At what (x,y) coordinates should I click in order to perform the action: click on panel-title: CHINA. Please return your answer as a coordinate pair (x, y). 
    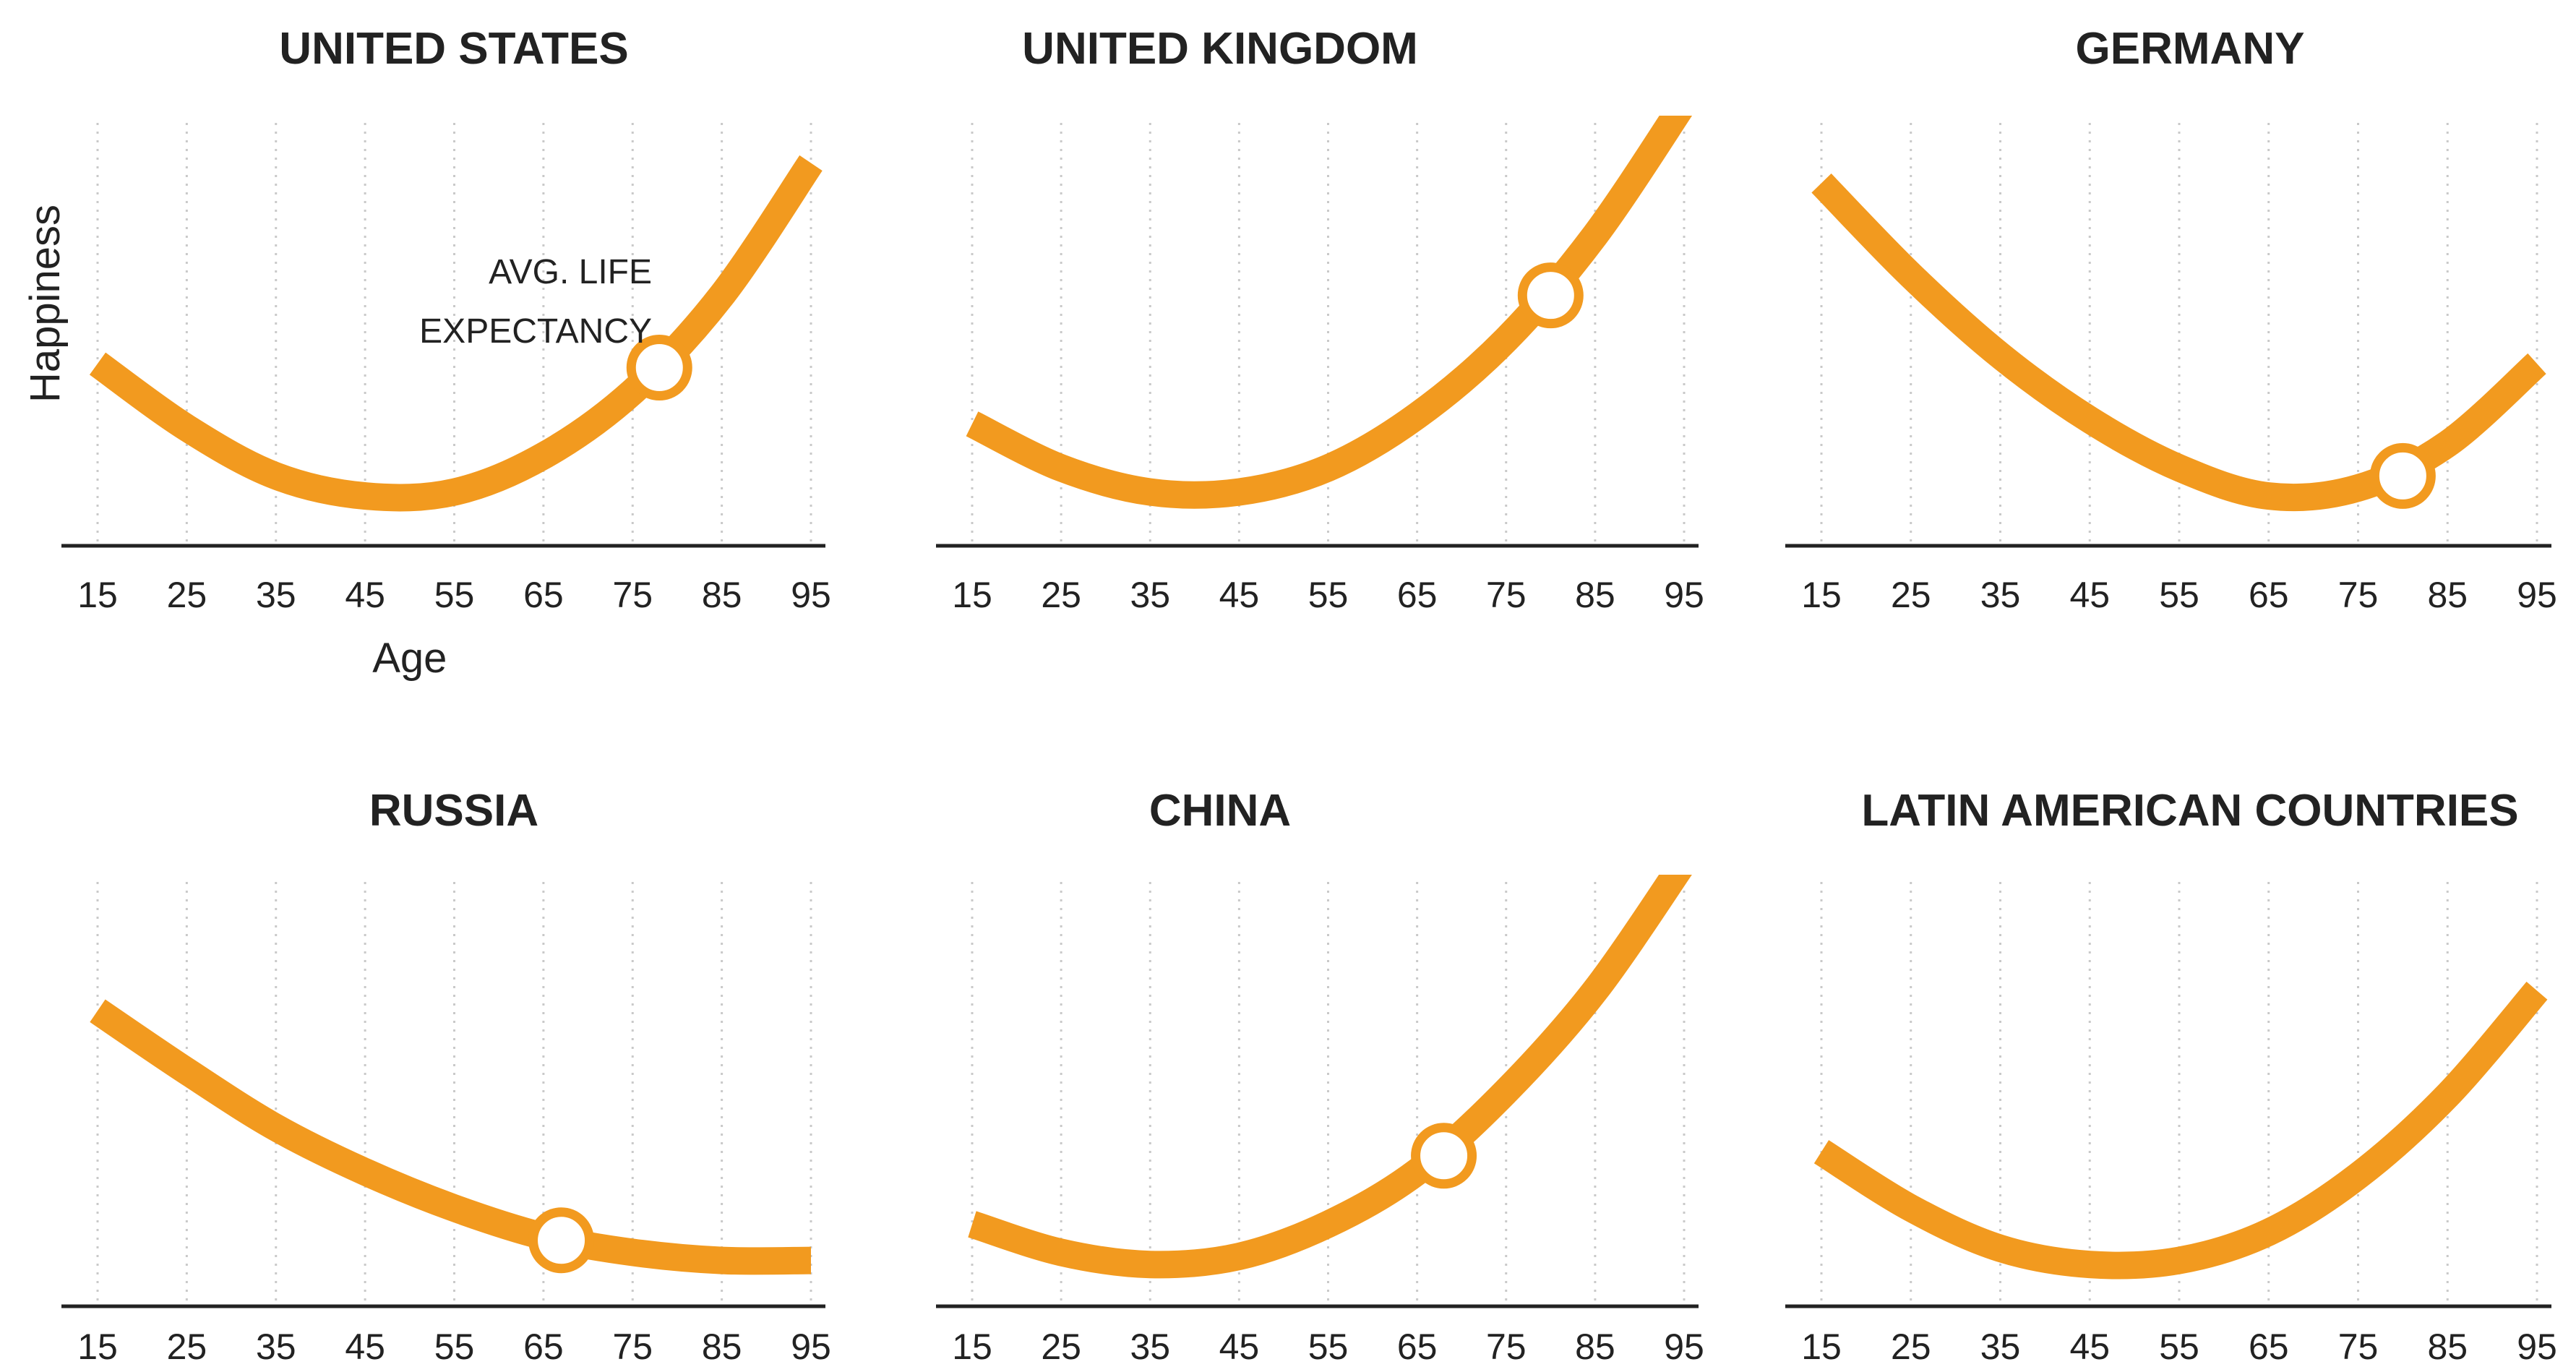
    Looking at the image, I should click on (1220, 811).